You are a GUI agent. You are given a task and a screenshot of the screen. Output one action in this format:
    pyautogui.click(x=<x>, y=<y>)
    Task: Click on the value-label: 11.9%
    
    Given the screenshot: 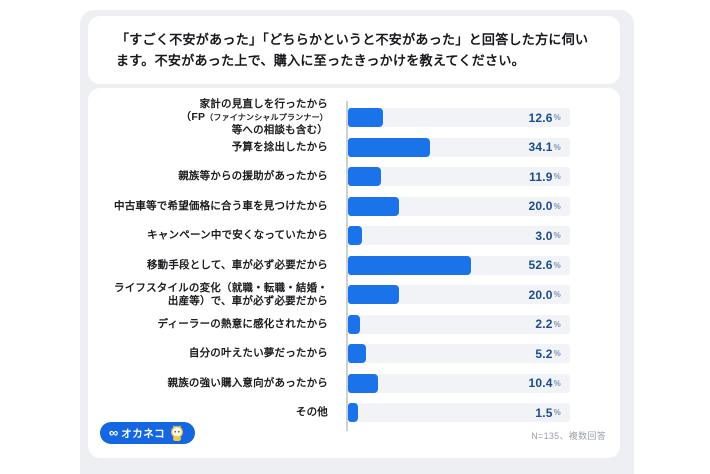 What is the action you would take?
    pyautogui.click(x=545, y=176)
    